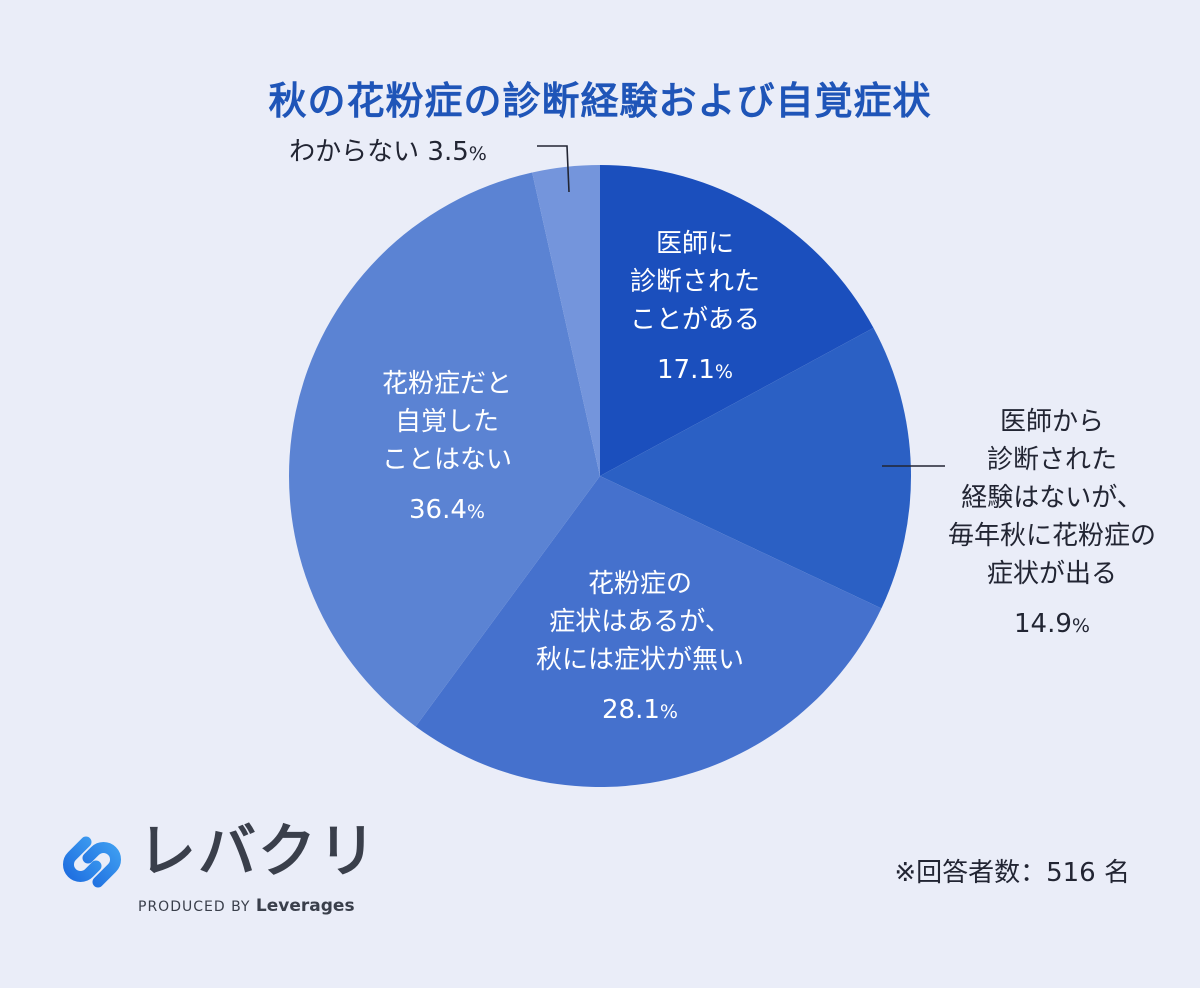  Describe the element at coordinates (447, 510) in the screenshot. I see `slice-value: 36.4%` at that location.